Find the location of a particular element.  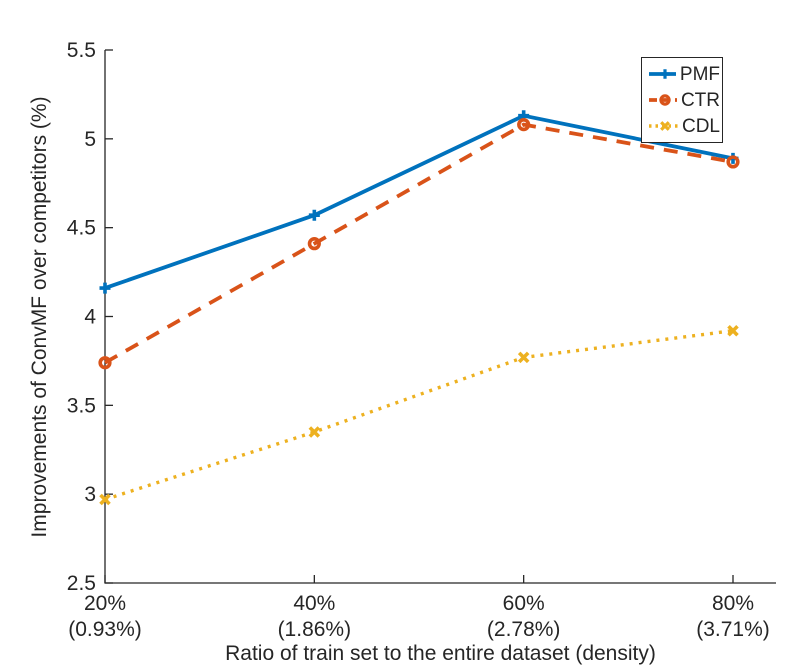

x-tick-sublabel: (1.86%) is located at coordinates (315, 629).